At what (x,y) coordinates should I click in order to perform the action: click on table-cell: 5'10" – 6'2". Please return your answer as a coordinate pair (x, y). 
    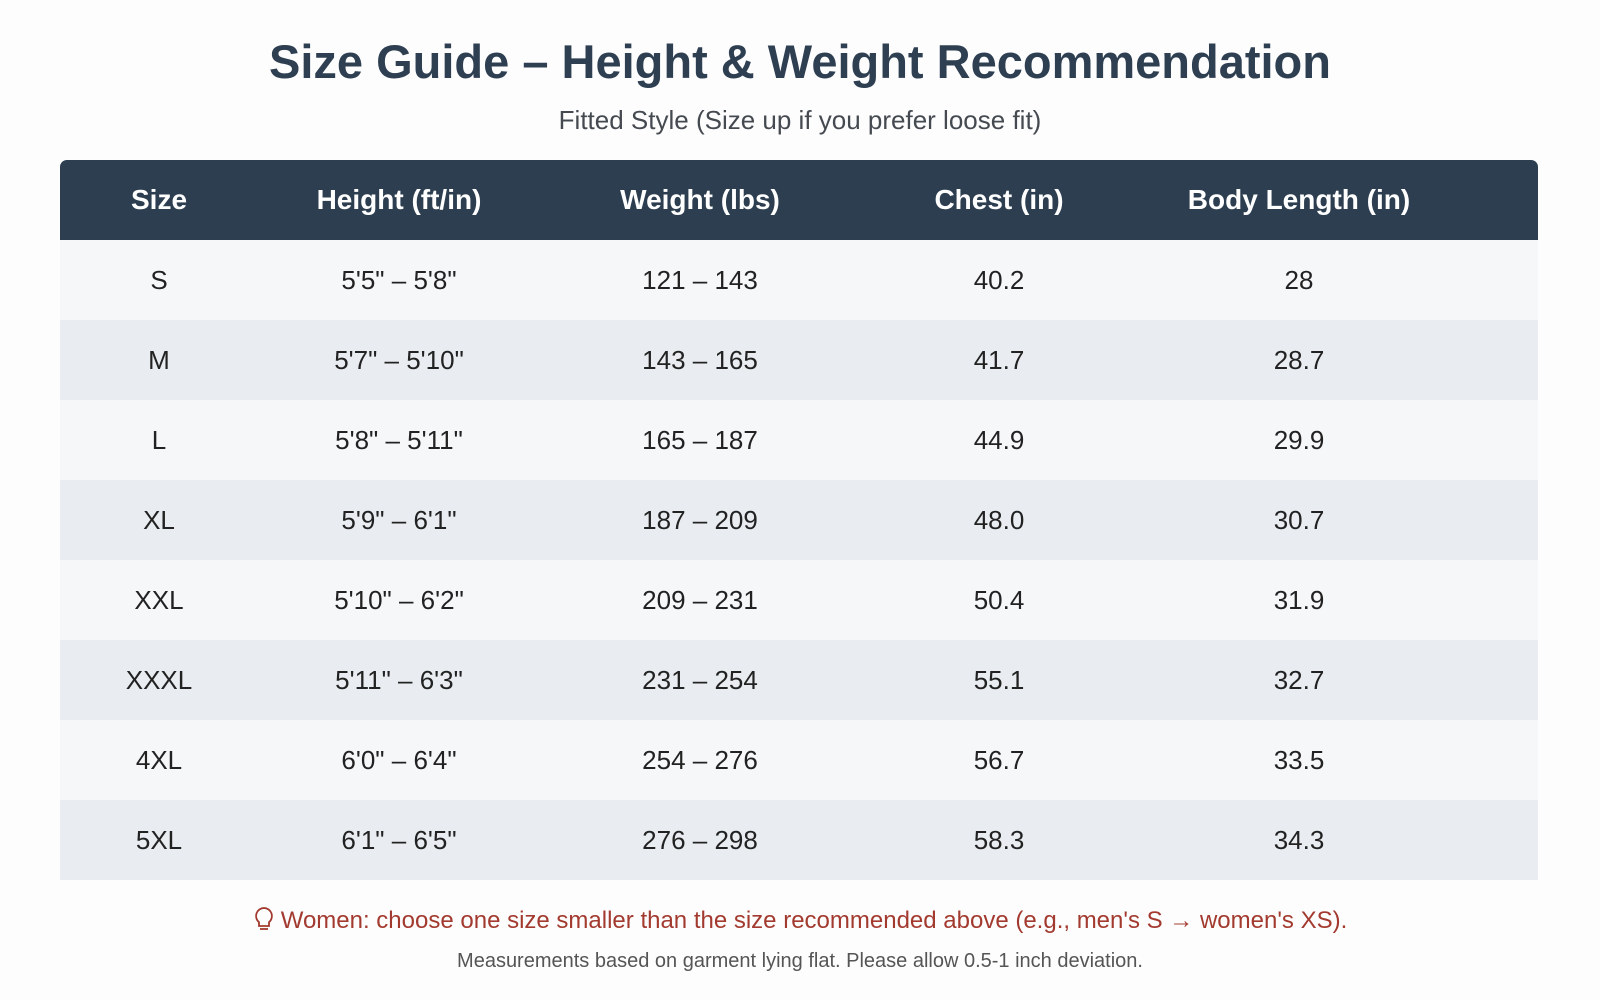
    Looking at the image, I should click on (399, 600).